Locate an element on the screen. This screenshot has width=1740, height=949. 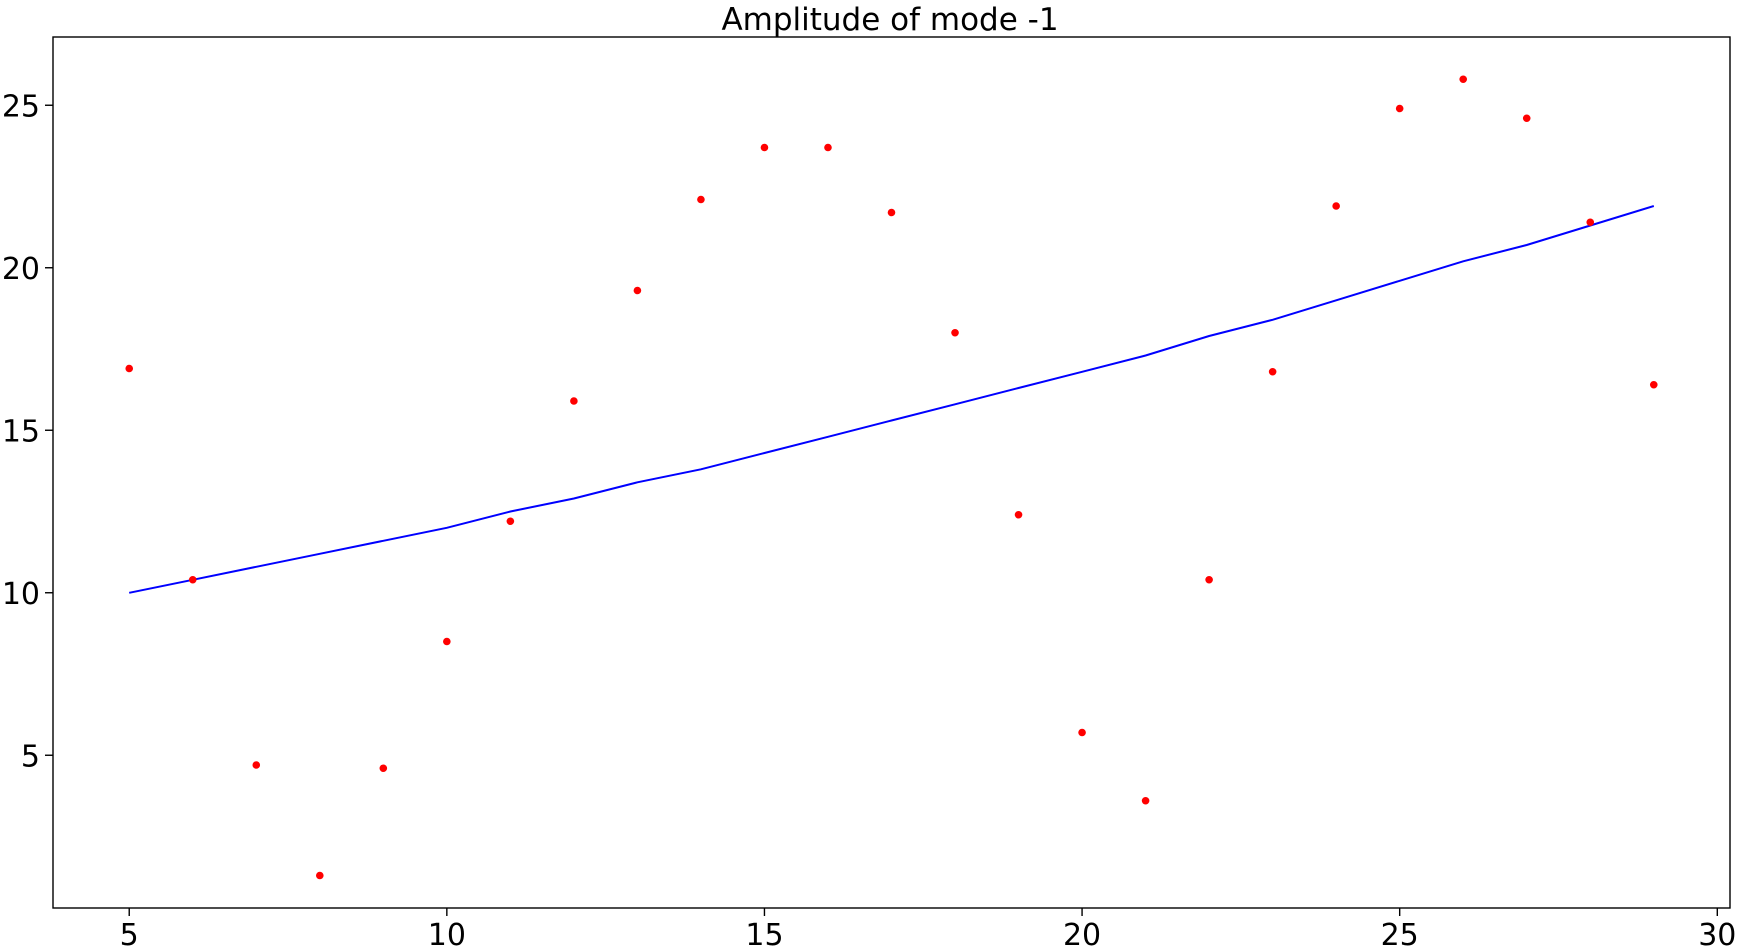
y-axis: 5 10 15 20 25 is located at coordinates (27, 431).